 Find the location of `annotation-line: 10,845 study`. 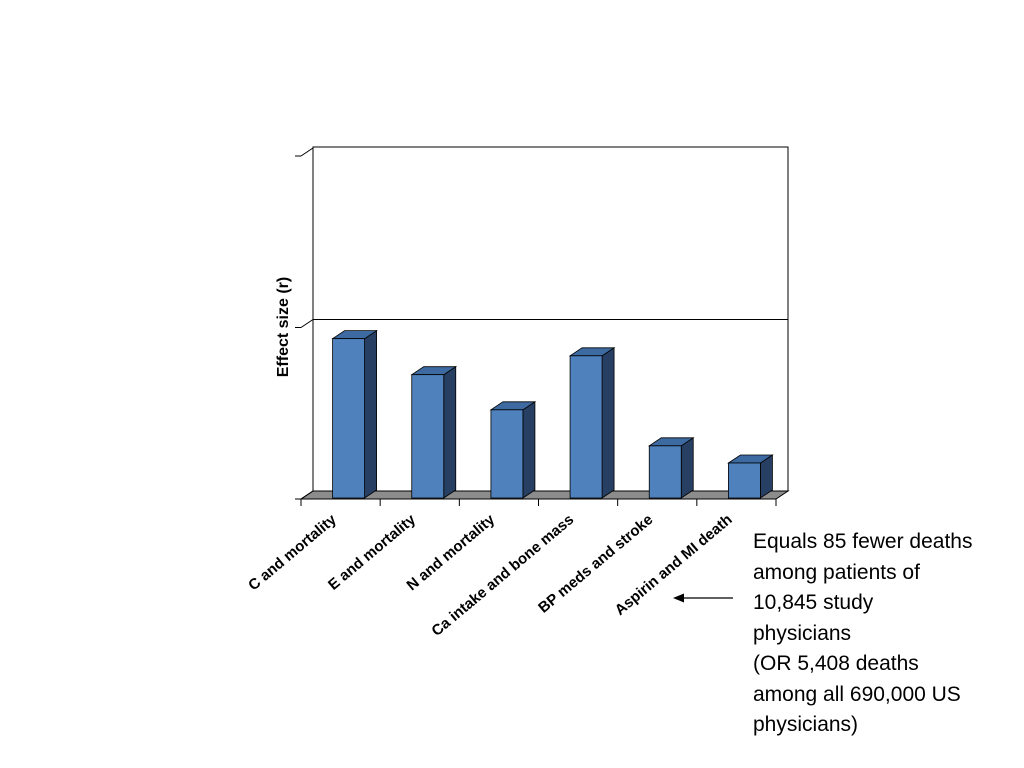

annotation-line: 10,845 study is located at coordinates (813, 602).